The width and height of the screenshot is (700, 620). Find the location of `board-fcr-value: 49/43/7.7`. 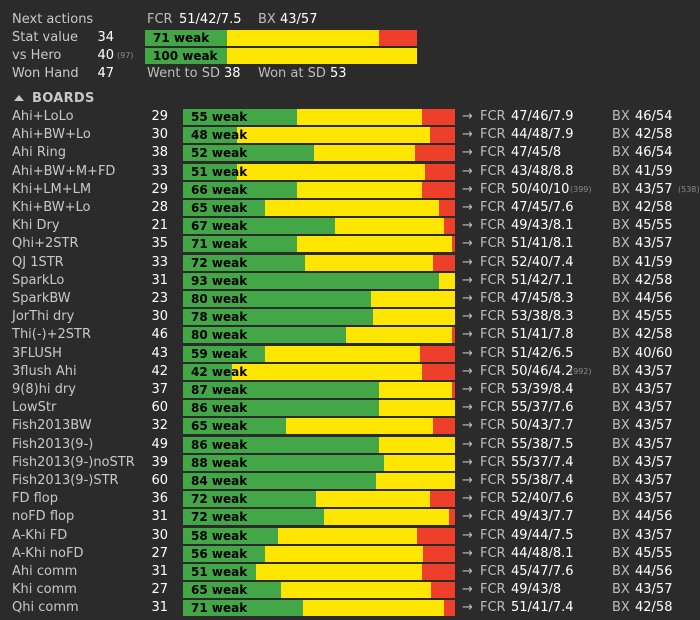

board-fcr-value: 49/43/7.7 is located at coordinates (542, 517).